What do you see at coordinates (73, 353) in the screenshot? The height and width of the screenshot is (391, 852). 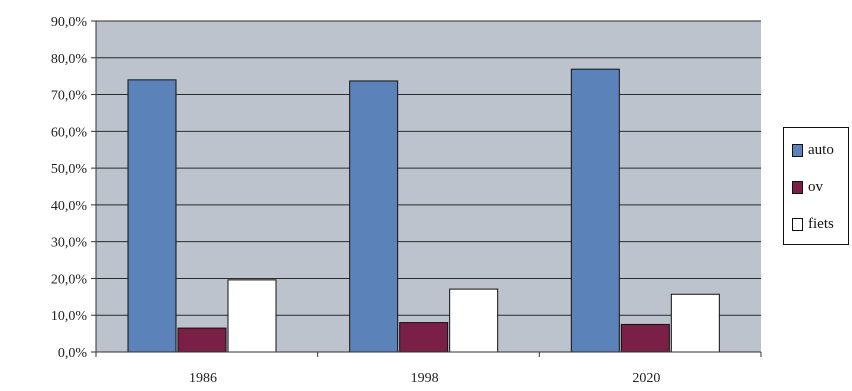 I see `y-tick-label: 0,0%` at bounding box center [73, 353].